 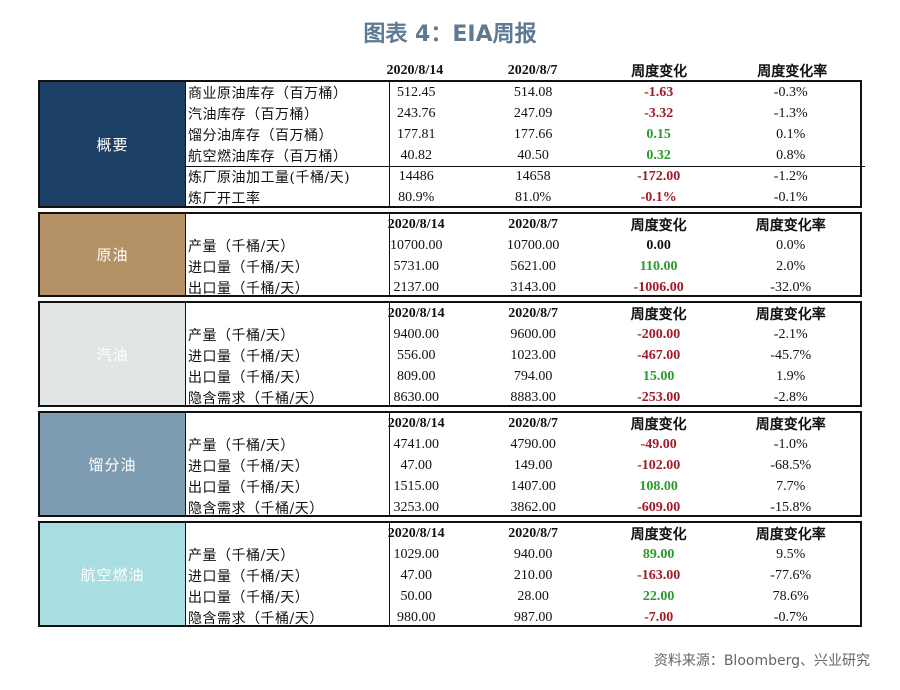 I want to click on table-row: 产量（千桶/天） 10700.00 10700.00 0.00 0.0%, so click(x=523, y=245).